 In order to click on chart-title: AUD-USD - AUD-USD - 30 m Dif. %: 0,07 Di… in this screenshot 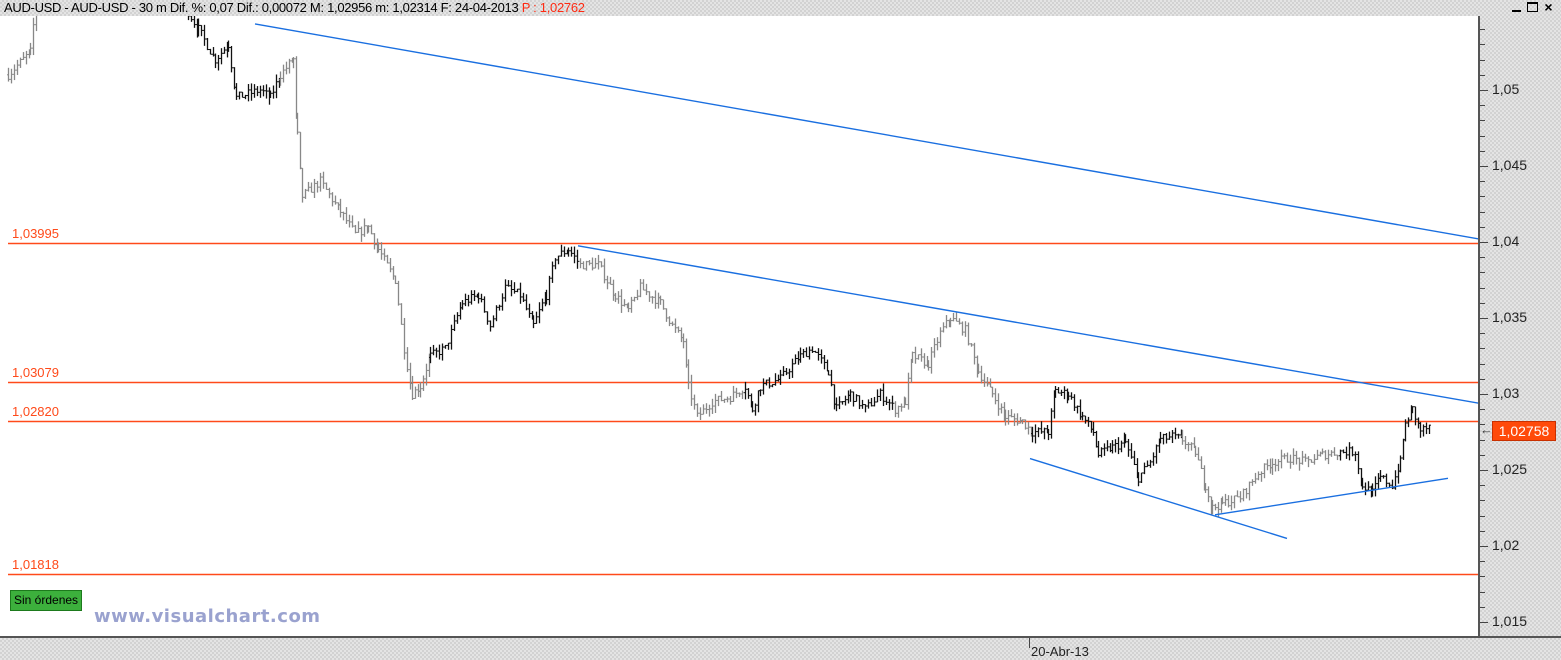, I will do `click(294, 8)`.